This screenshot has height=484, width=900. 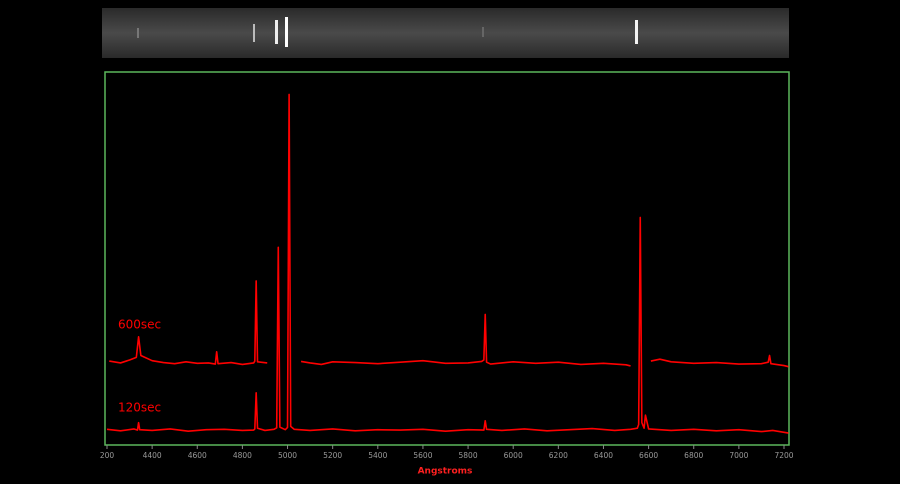 I want to click on x-tick-label: 7000, so click(x=738, y=455).